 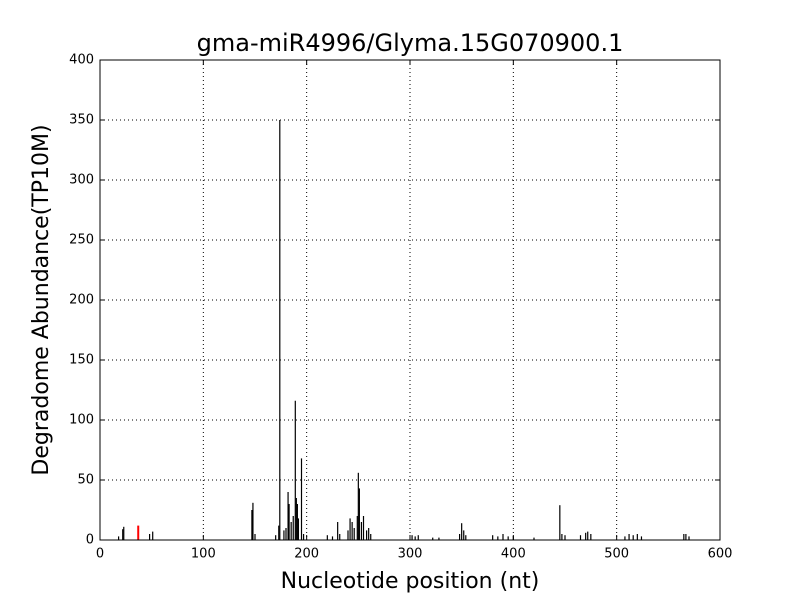 I want to click on y-tick-label: 350, so click(x=81, y=120).